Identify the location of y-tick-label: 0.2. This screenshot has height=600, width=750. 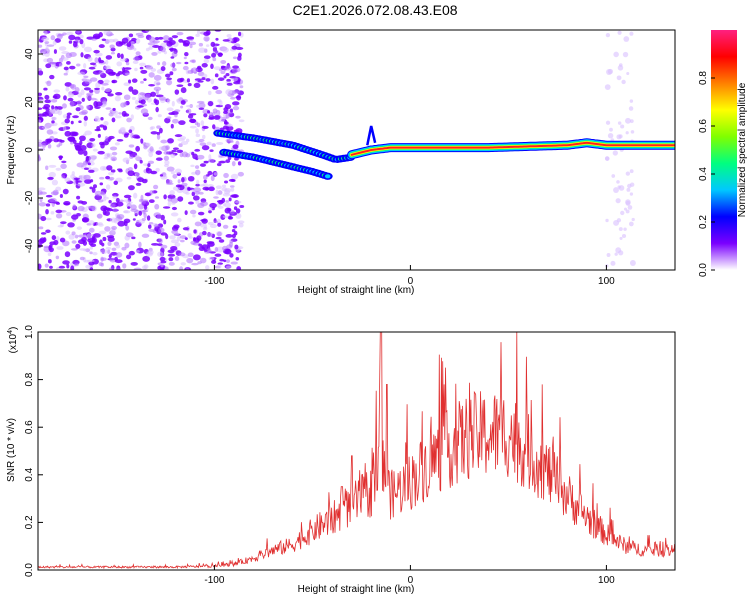
(29, 522).